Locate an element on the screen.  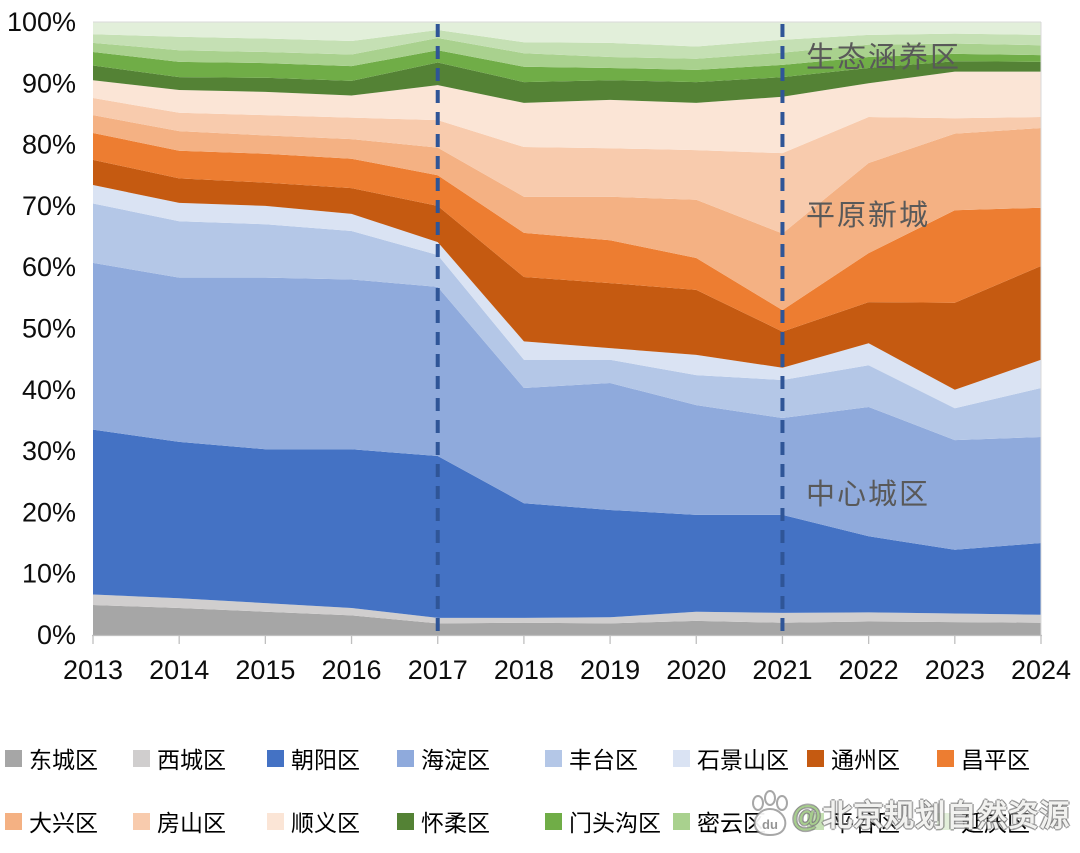
x-axis-label: 2021 is located at coordinates (782, 670).